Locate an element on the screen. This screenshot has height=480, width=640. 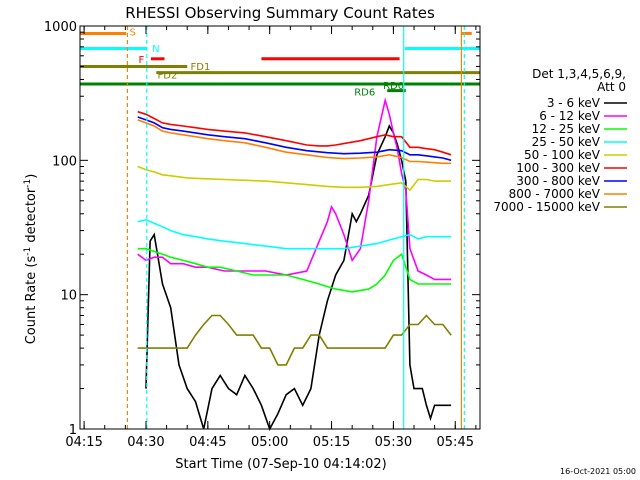
y-label-part-1: Count Rate (s is located at coordinates (31, 300).